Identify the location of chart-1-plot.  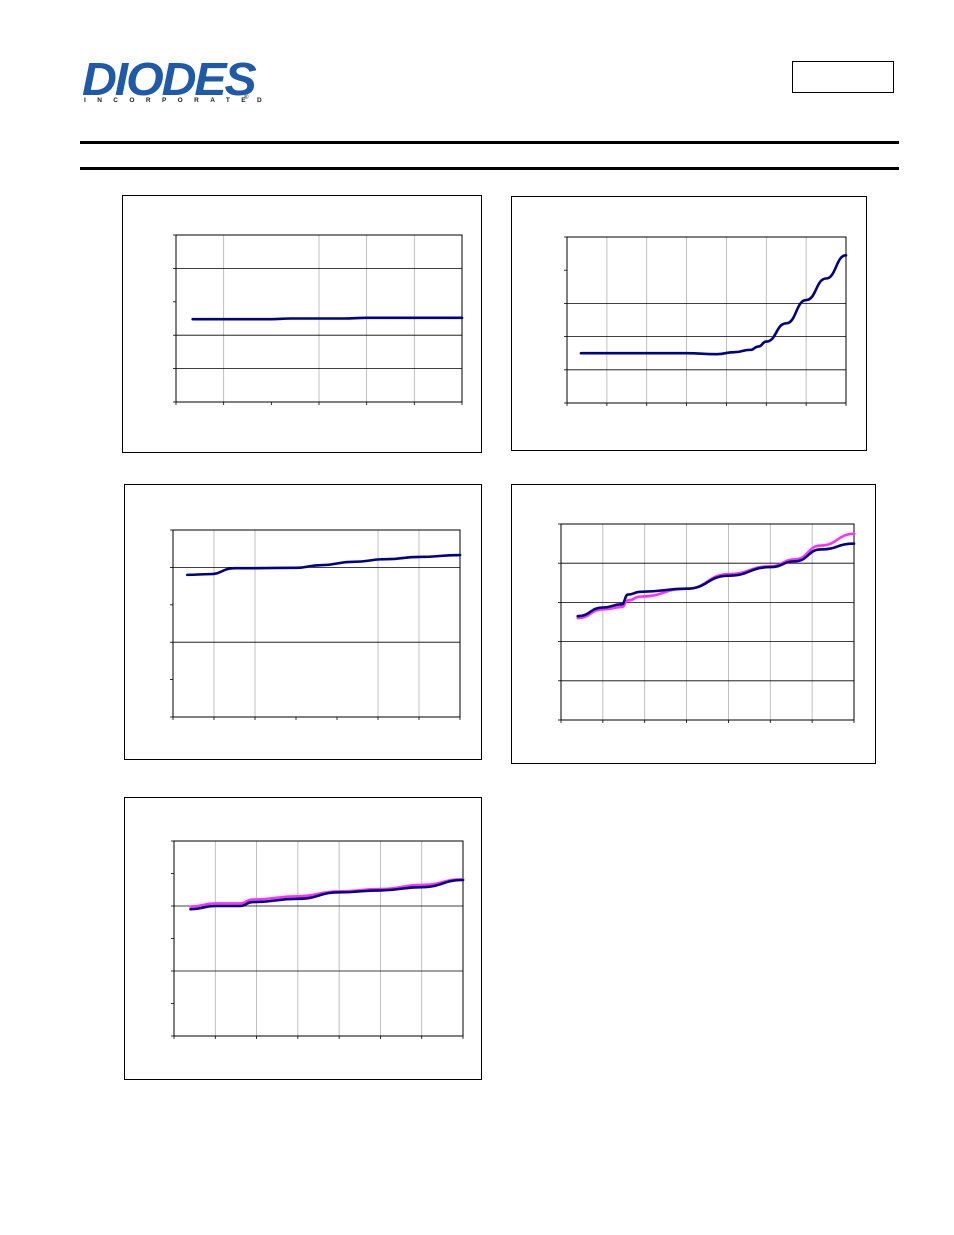
(318, 319).